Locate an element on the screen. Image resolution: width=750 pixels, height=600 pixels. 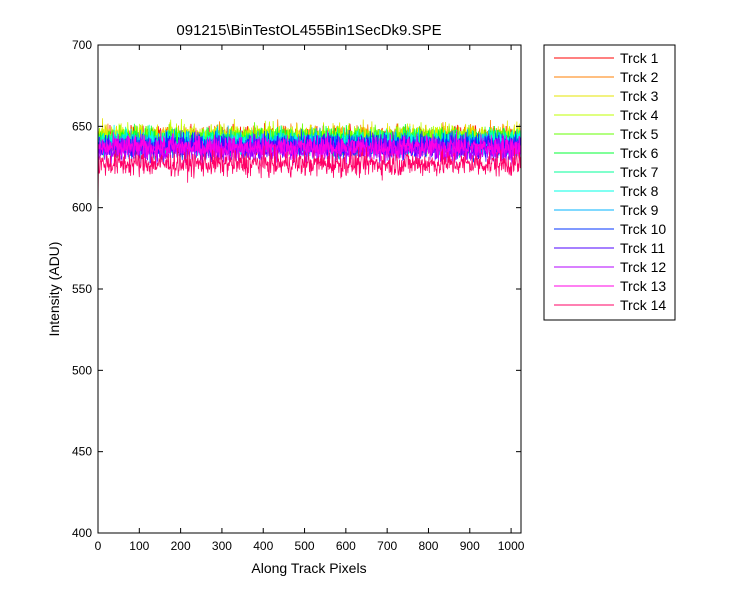
legend-label: Trck 9 is located at coordinates (639, 210).